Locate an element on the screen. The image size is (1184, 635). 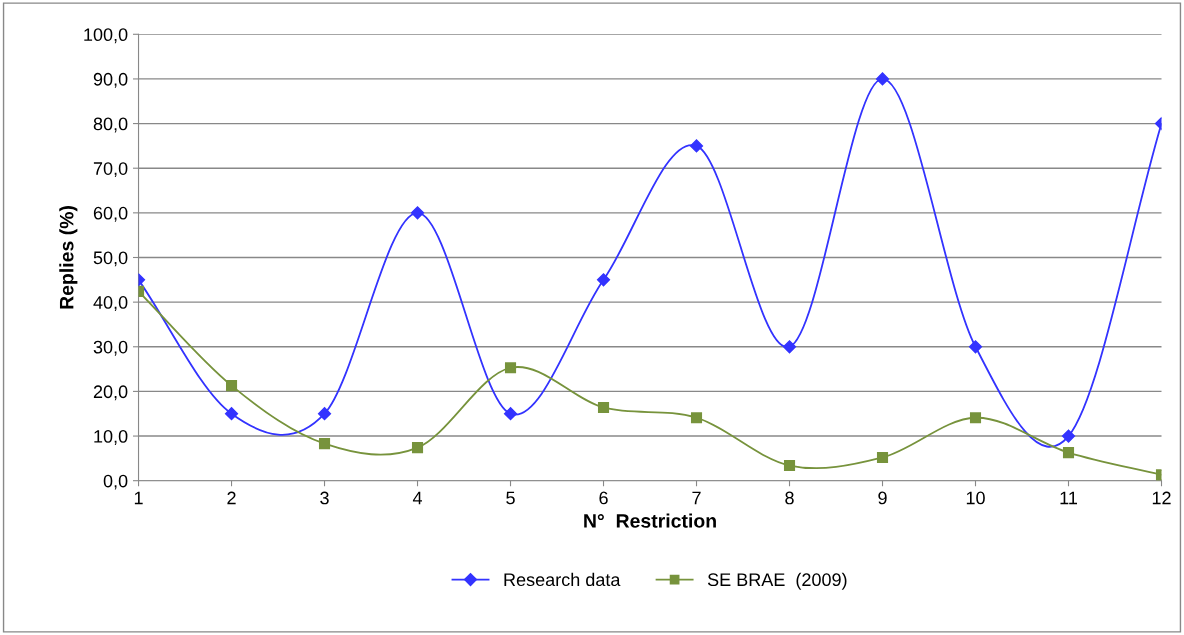
x-tick-label: 3 is located at coordinates (324, 498).